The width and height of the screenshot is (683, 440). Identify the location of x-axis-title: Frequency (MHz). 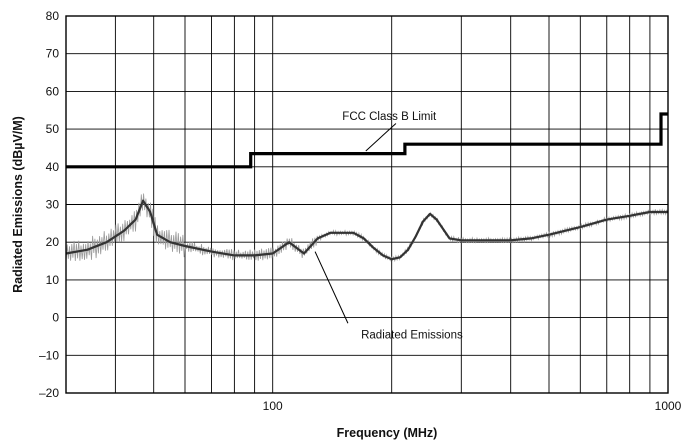
(387, 433).